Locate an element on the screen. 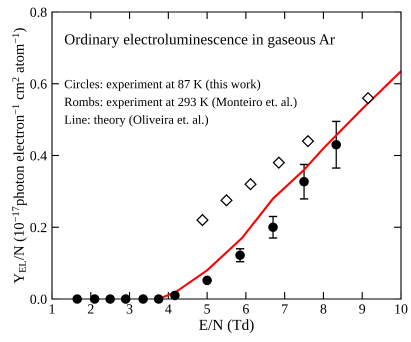  x-tick-label: 6 is located at coordinates (246, 309).